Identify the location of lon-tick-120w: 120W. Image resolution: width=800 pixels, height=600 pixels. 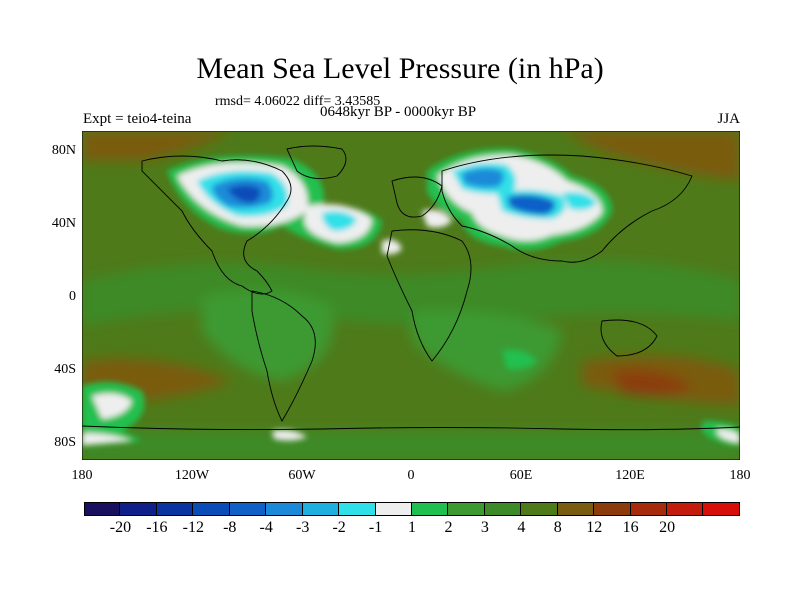
(192, 475).